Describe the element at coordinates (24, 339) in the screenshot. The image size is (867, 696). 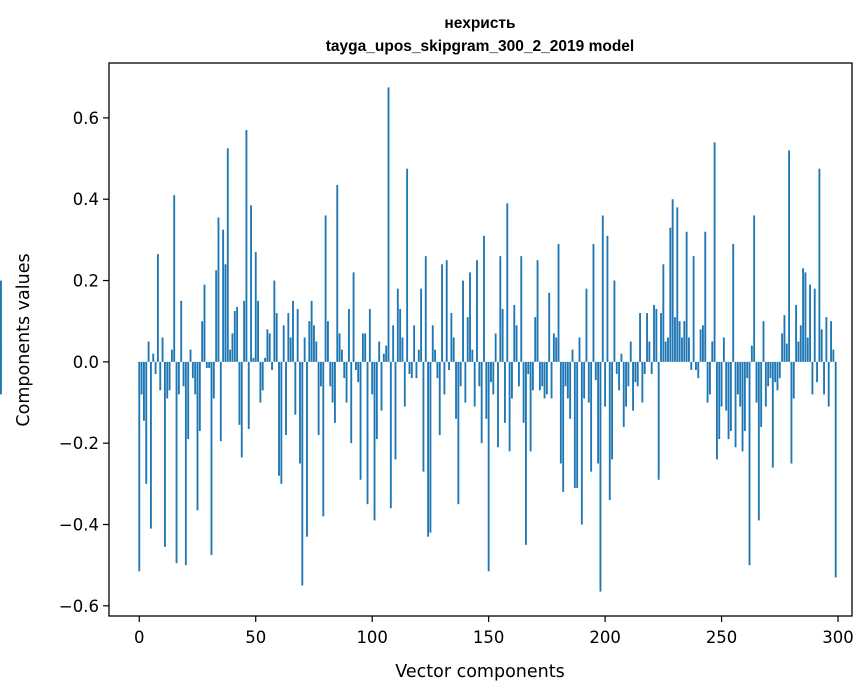
I see `y-axis-label: Components values` at that location.